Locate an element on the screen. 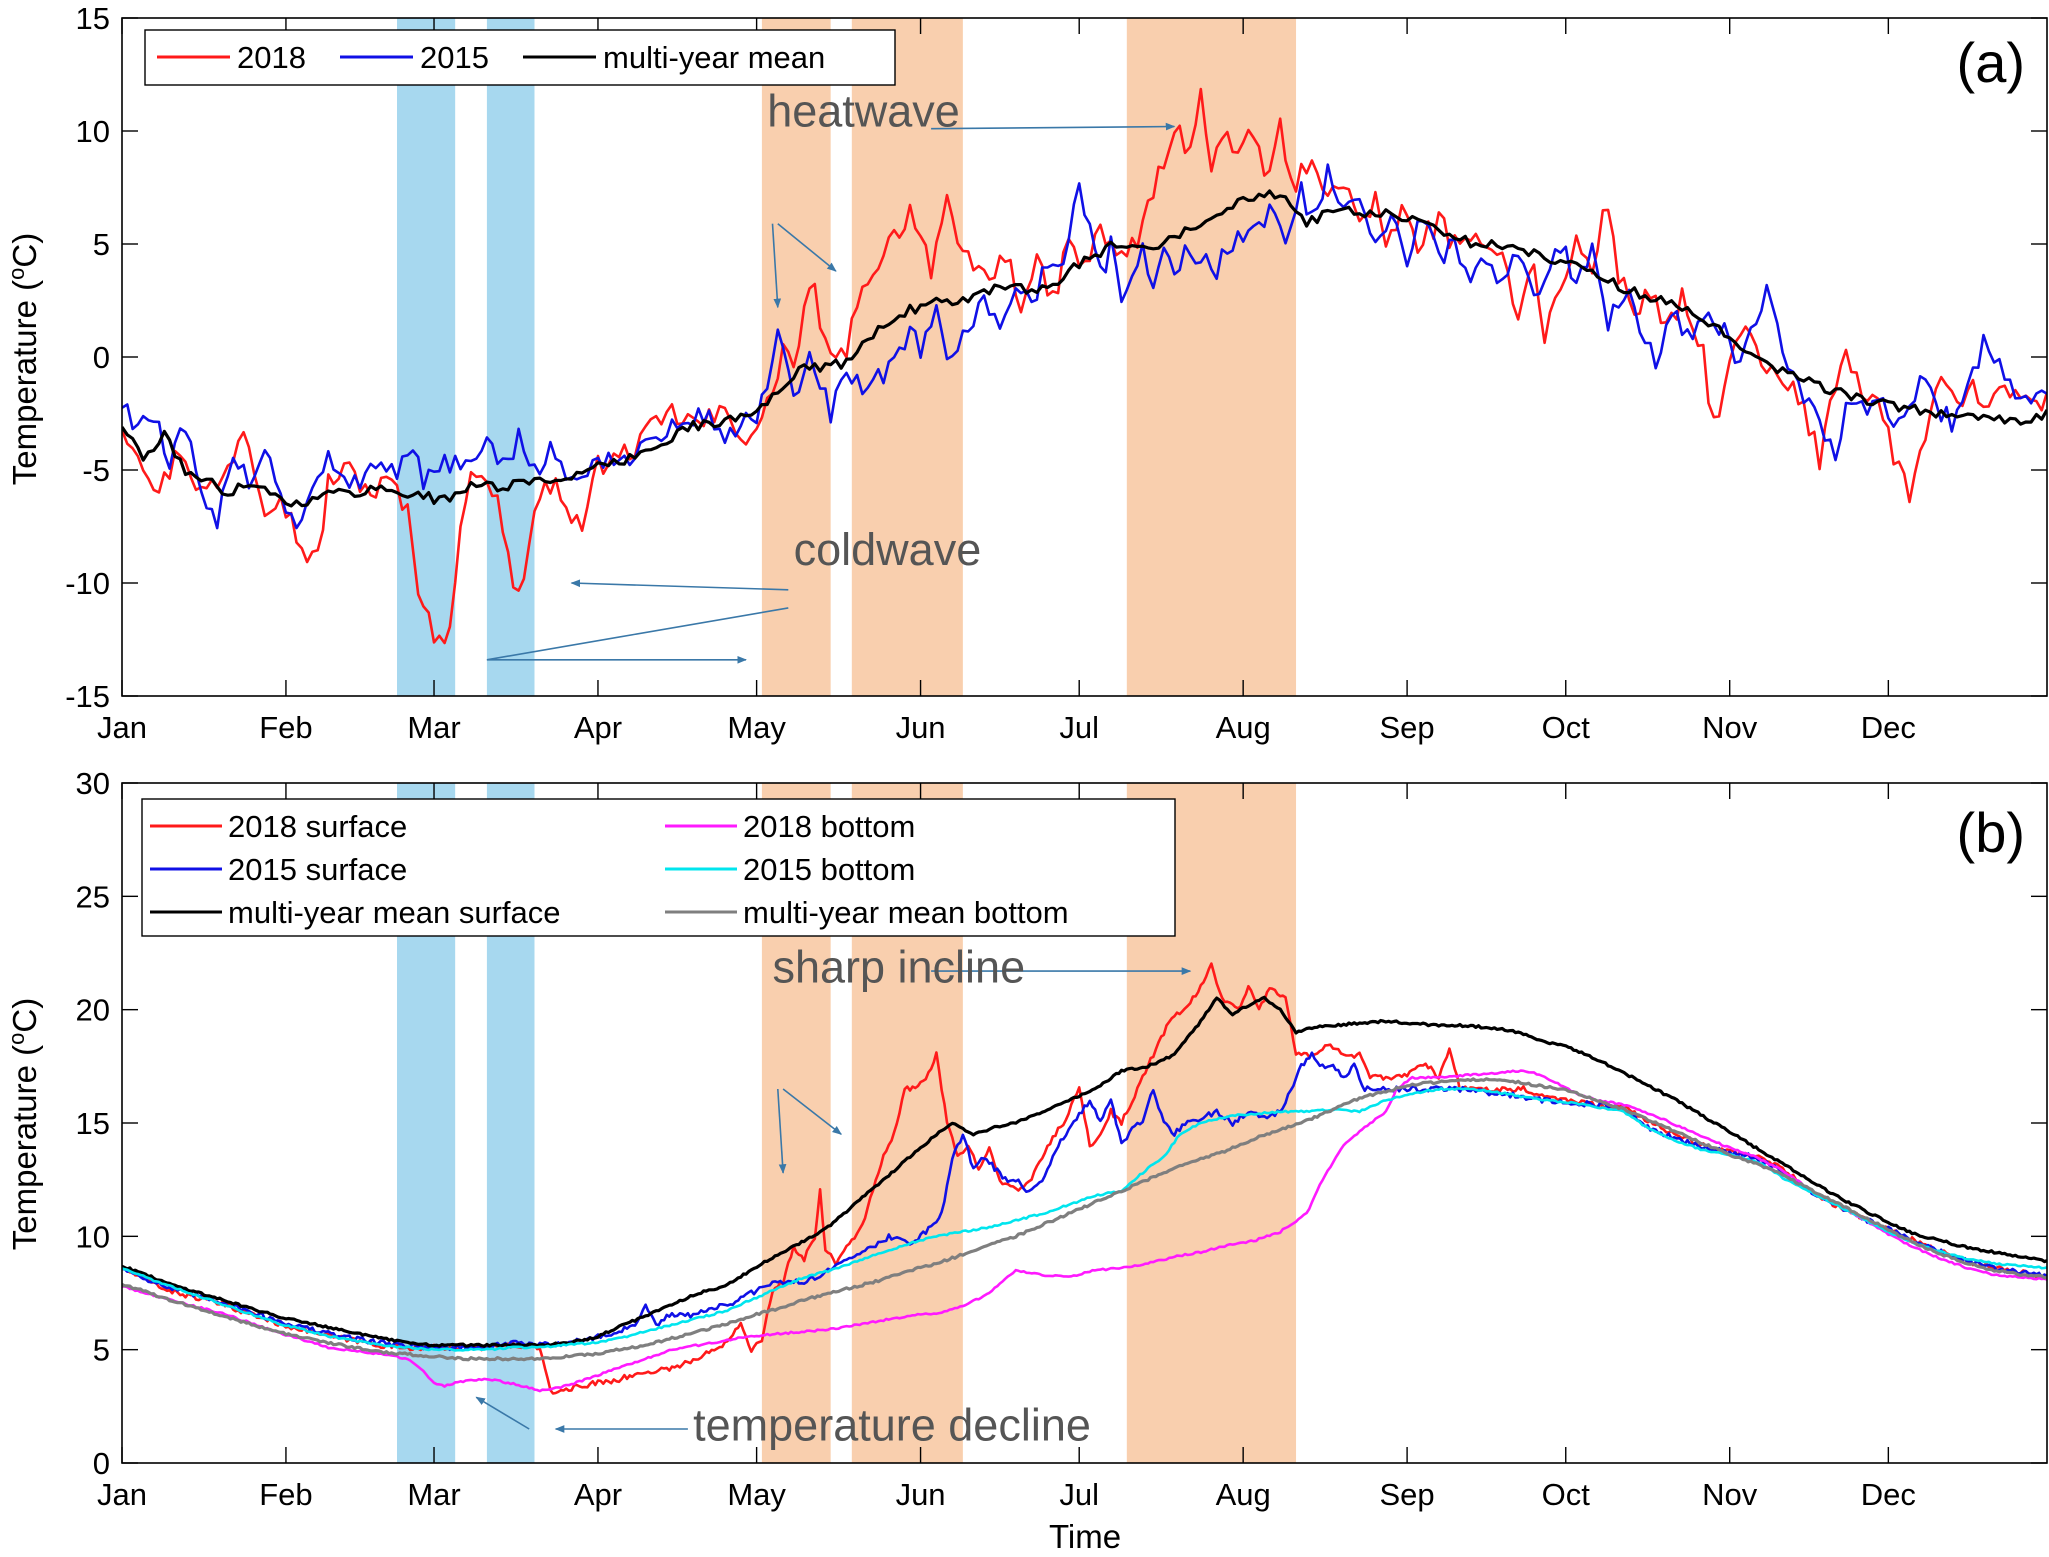 This screenshot has height=1557, width=2049. panel-a-ytick-label: 0 is located at coordinates (101, 357).